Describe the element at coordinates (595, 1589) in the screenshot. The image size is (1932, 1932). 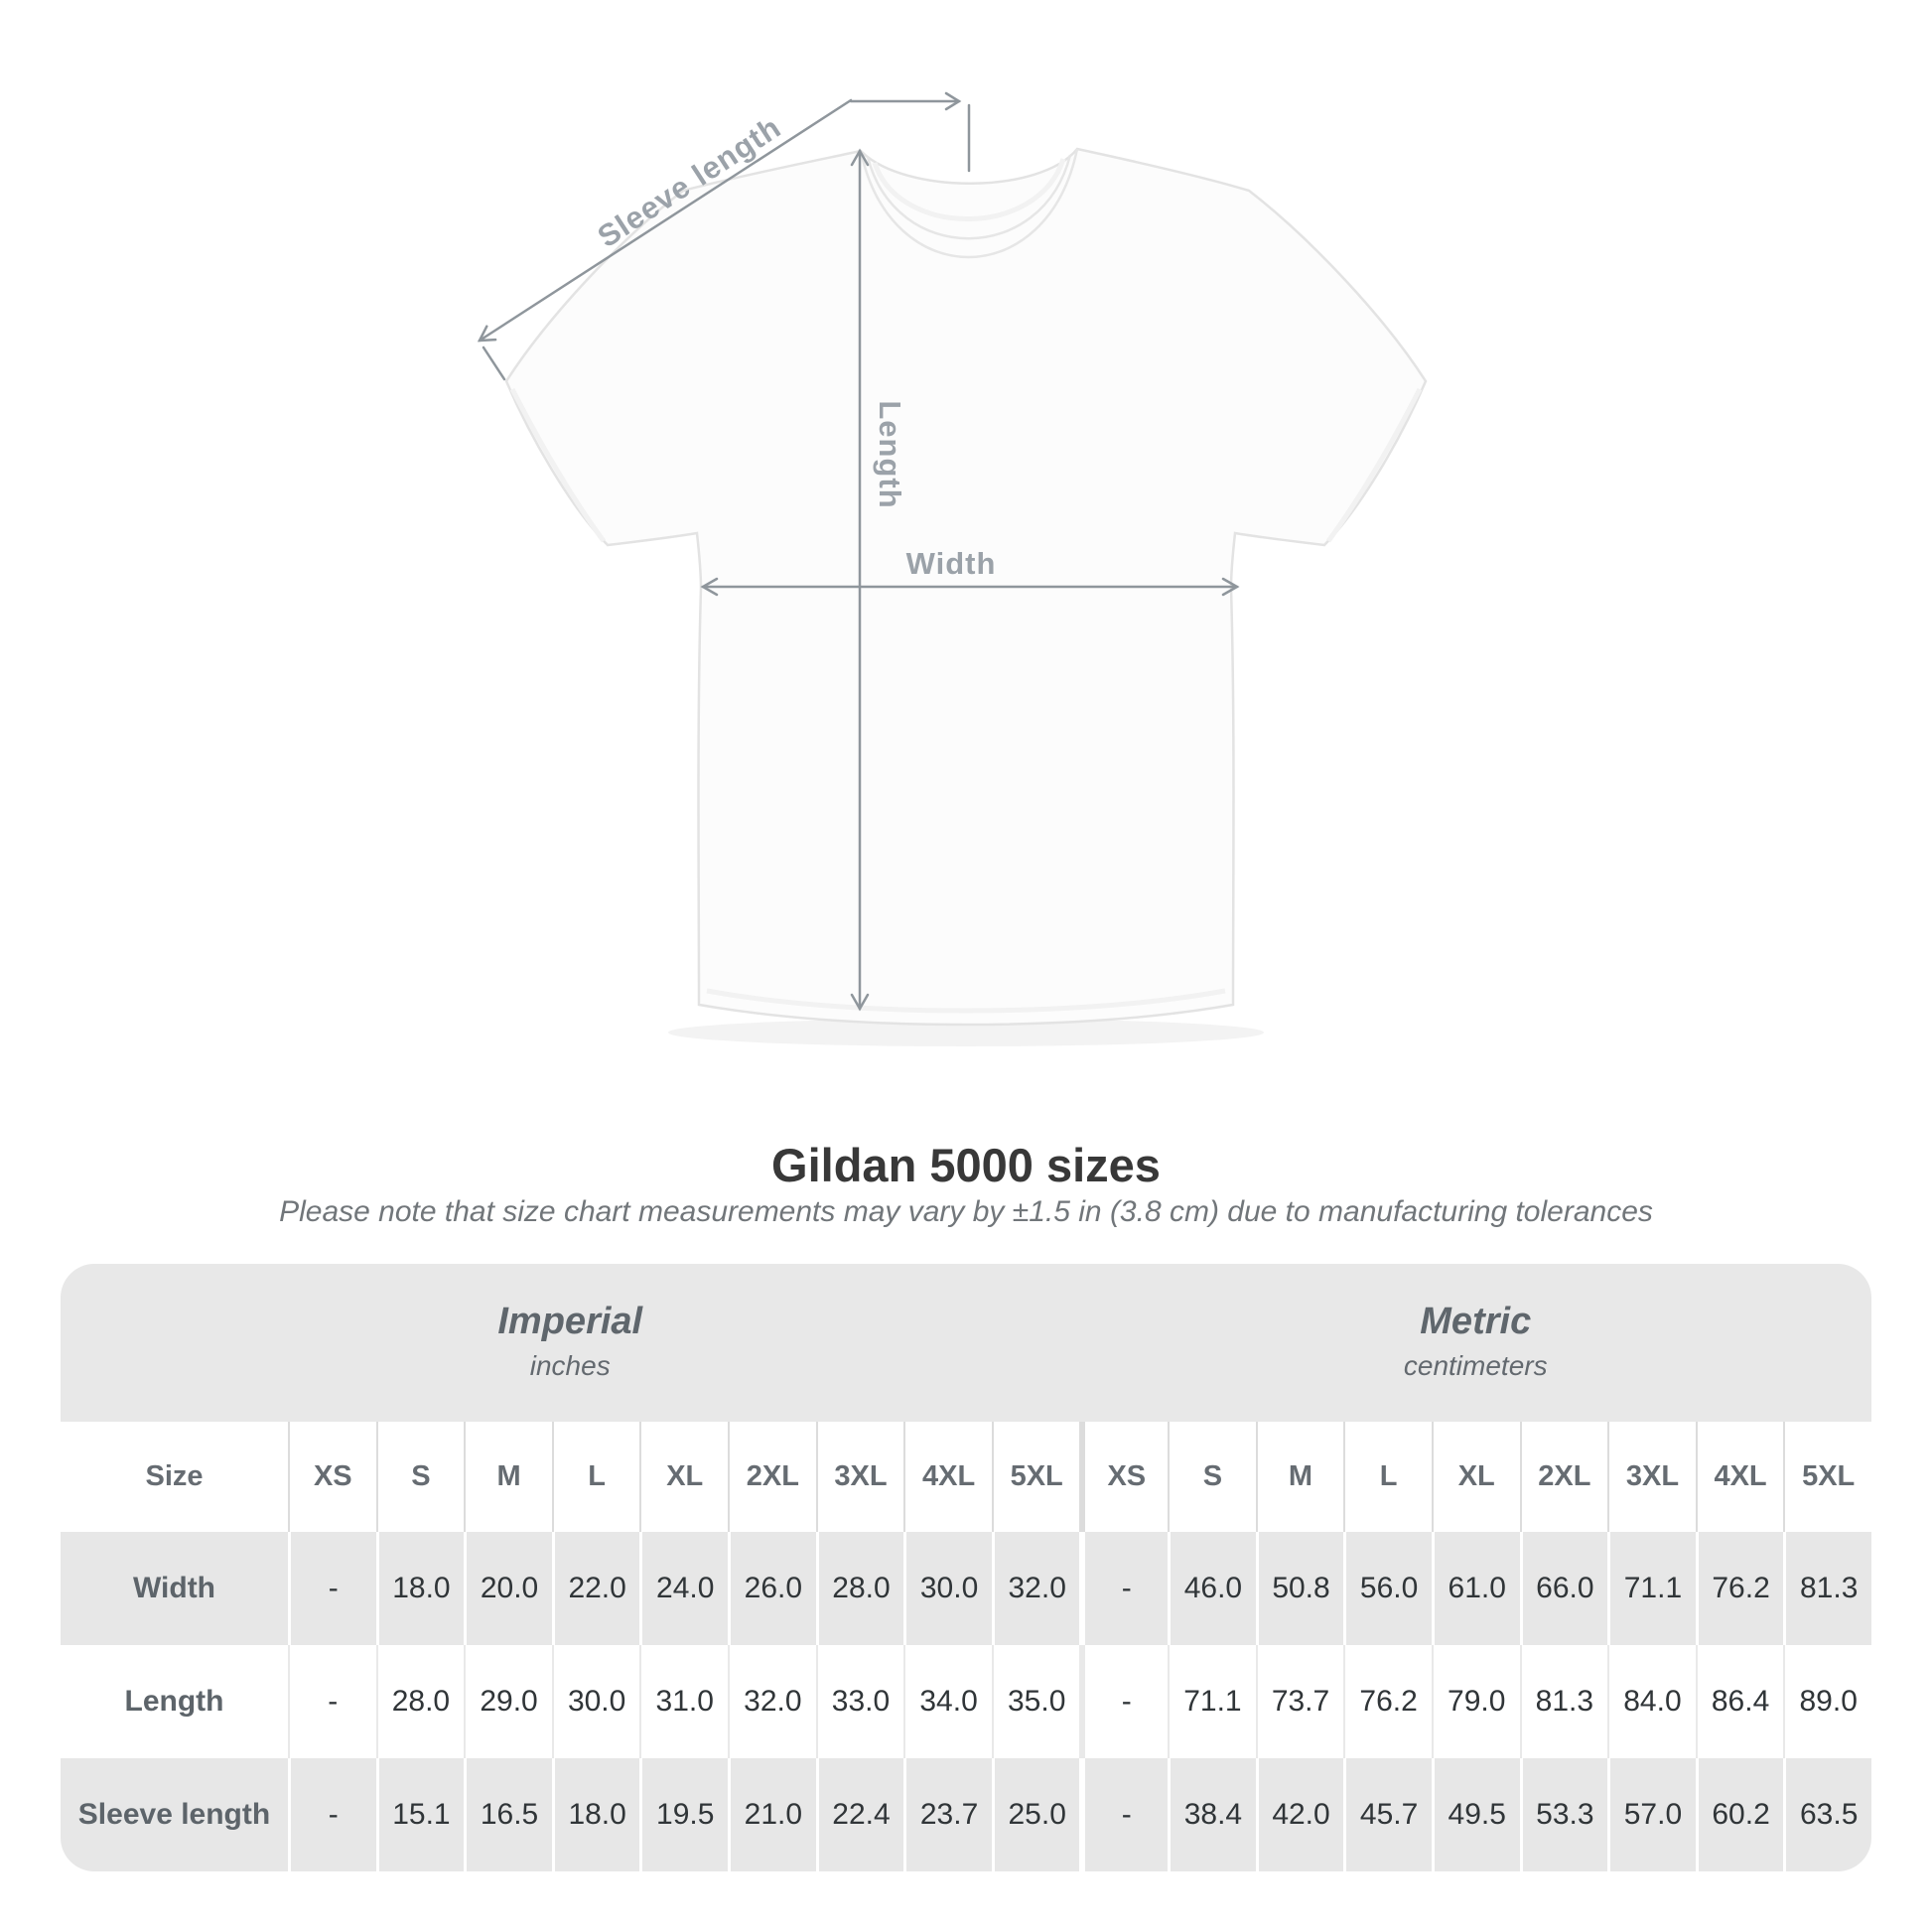
I see `value-cell: 22.0` at that location.